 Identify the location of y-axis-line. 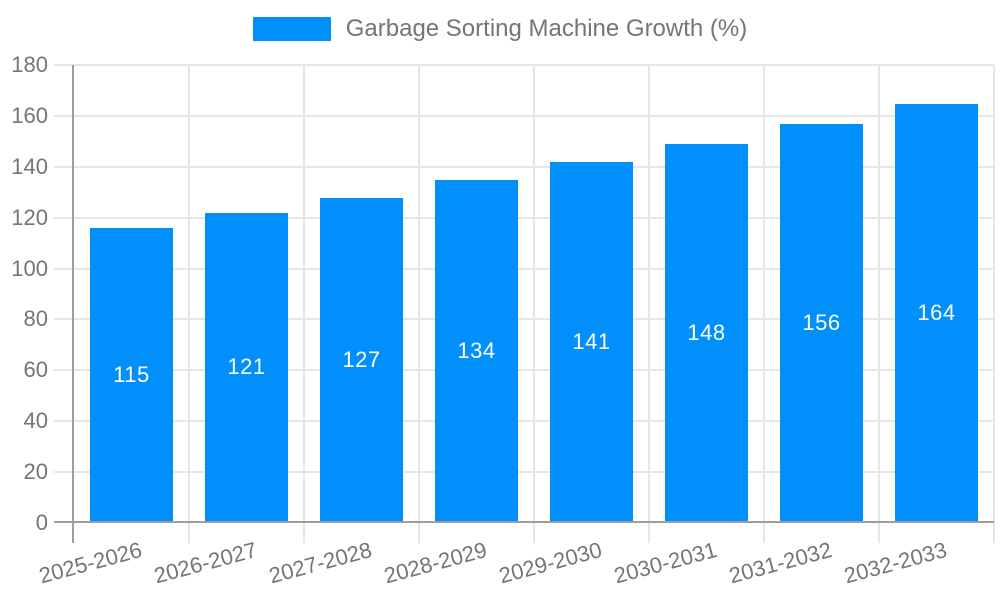
(73, 304).